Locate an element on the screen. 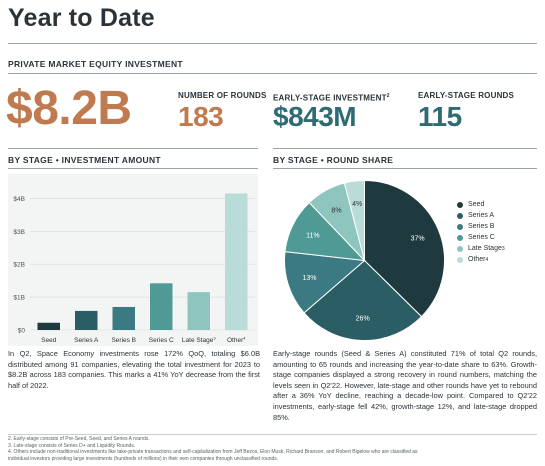 This screenshot has width=545, height=466. right-panel-header: BY STAGE • ROUND SHARE is located at coordinates (333, 160).